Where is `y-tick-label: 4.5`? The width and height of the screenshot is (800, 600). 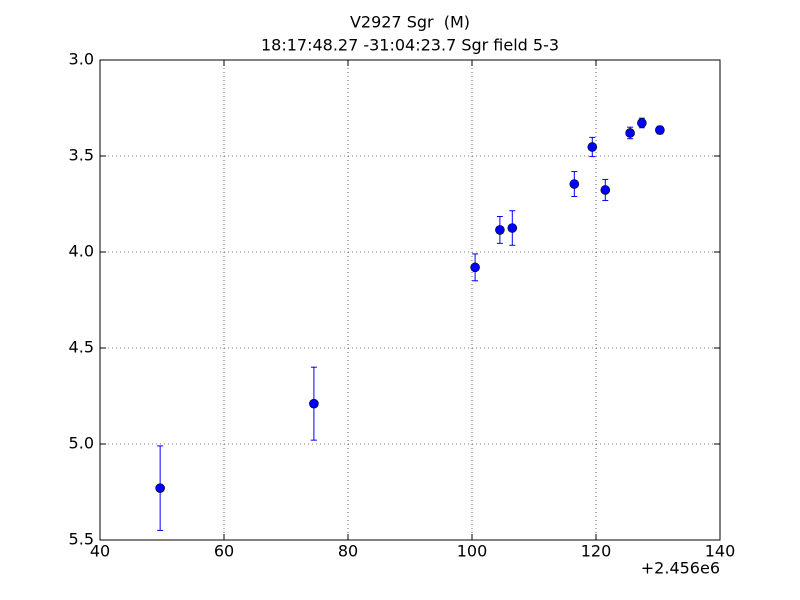
y-tick-label: 4.5 is located at coordinates (81, 347).